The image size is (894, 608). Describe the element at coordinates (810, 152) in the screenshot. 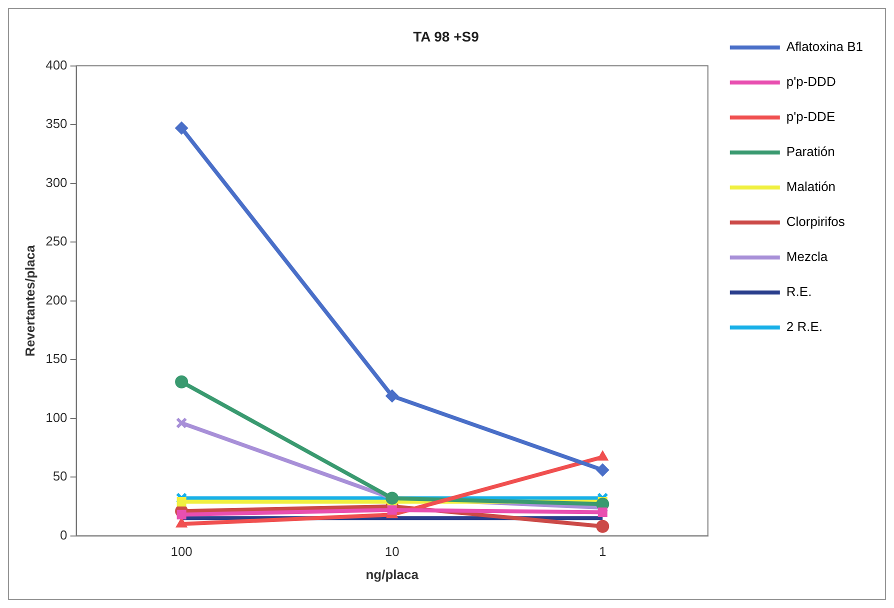

I see `legend-label: Paratión` at that location.